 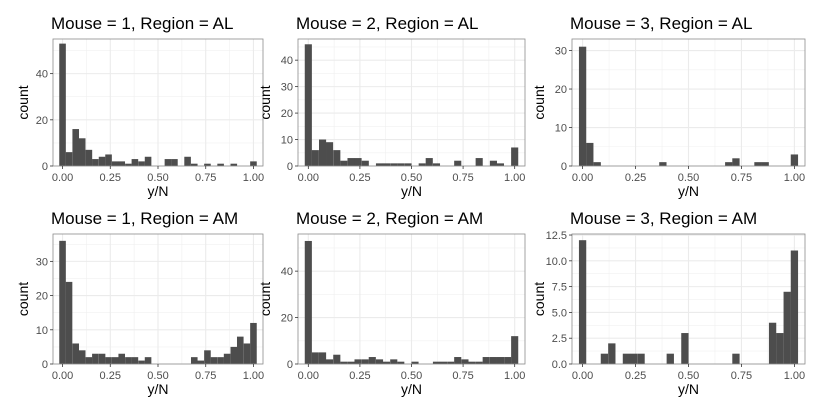 What do you see at coordinates (144, 218) in the screenshot?
I see `panel-title: Mouse = 1, Region = AM` at bounding box center [144, 218].